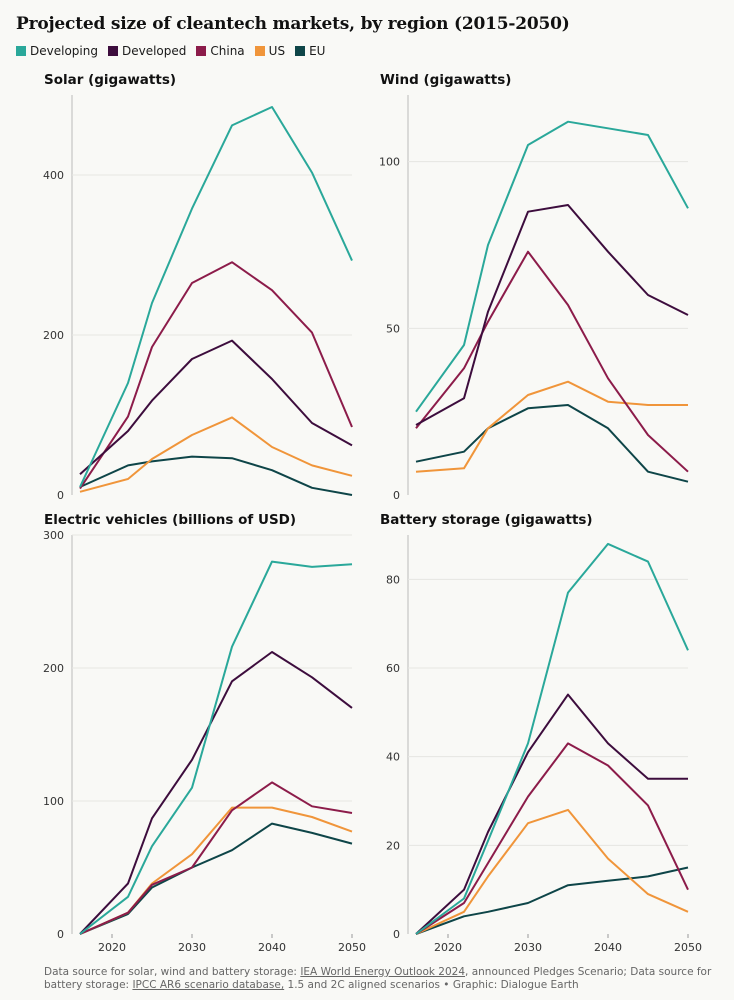 This screenshot has height=1000, width=734. I want to click on legend-label: Developing, so click(64, 51).